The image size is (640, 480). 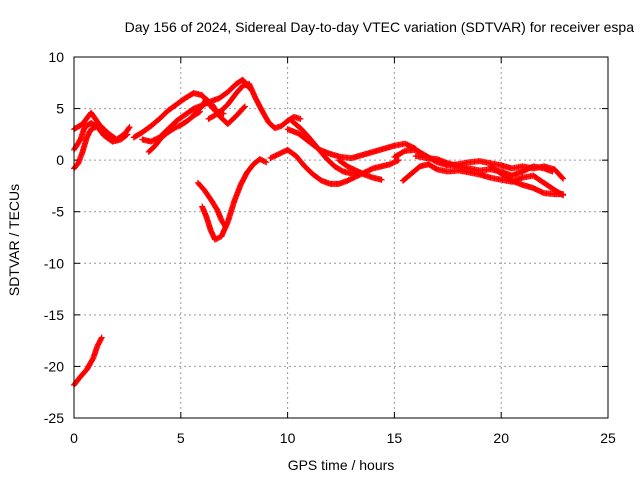 What do you see at coordinates (101, 136) in the screenshot?
I see `series-arc2` at bounding box center [101, 136].